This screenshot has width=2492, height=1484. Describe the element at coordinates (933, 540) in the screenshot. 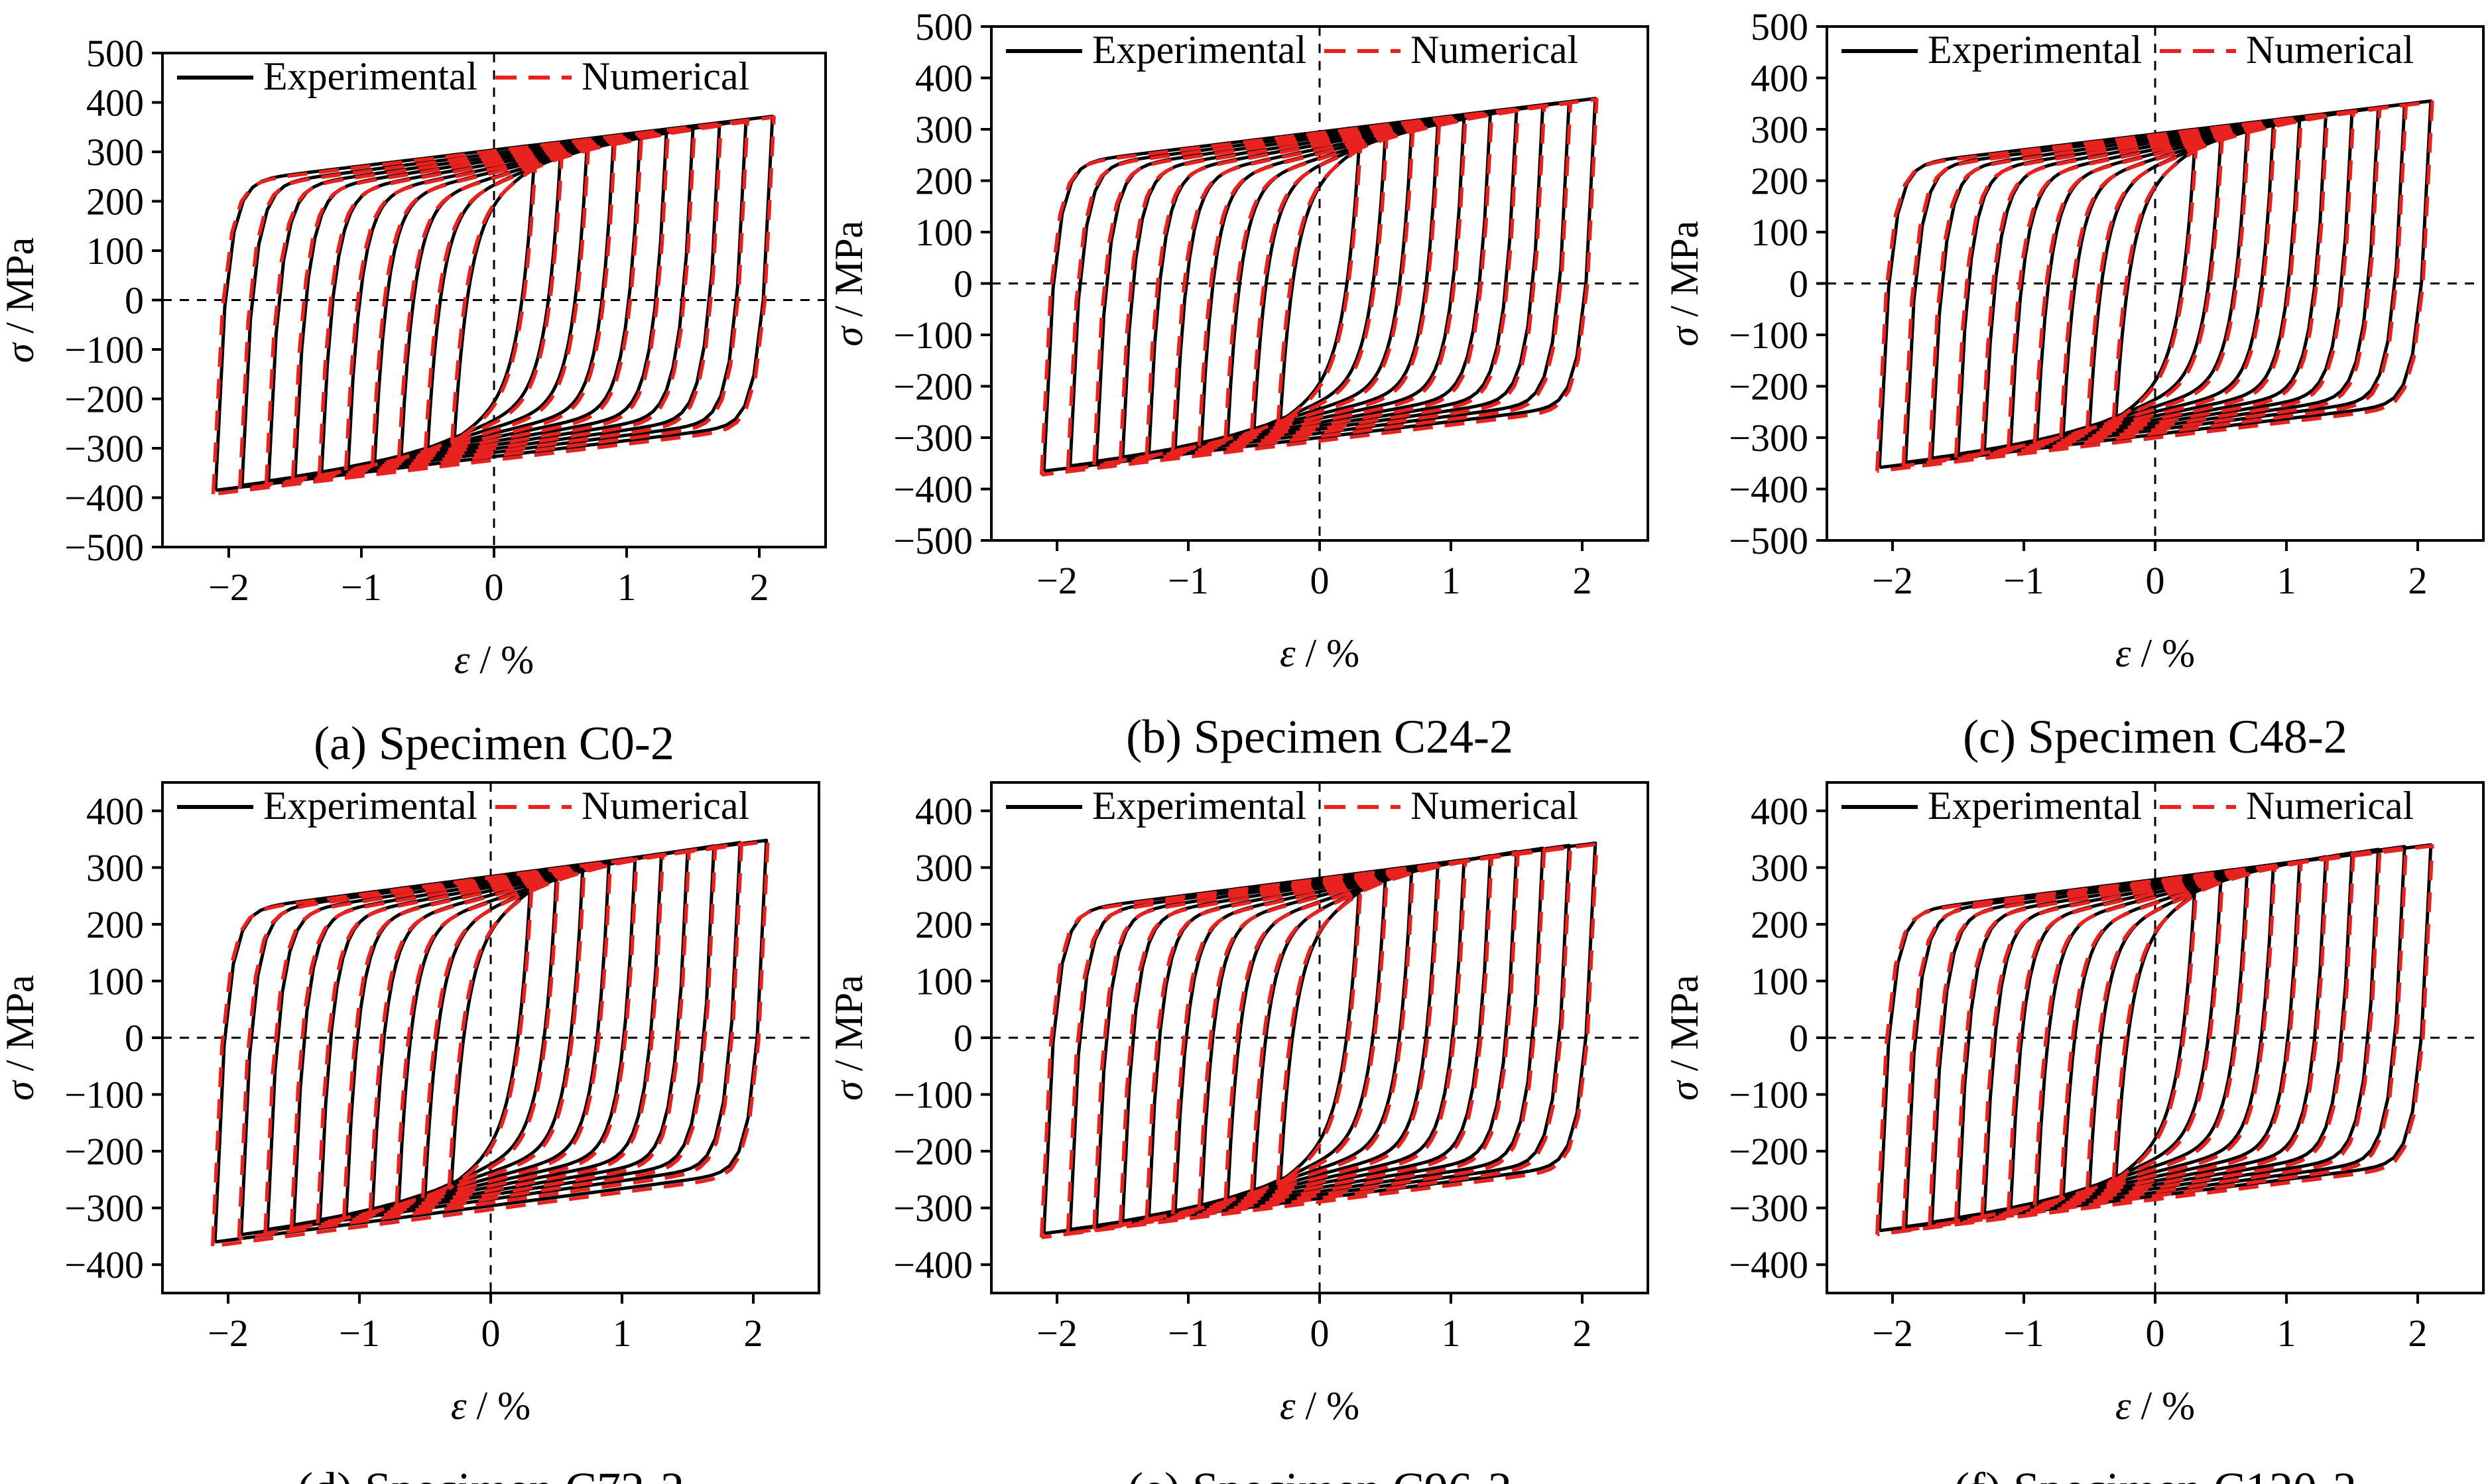

I see `y-tick-label: −500` at that location.